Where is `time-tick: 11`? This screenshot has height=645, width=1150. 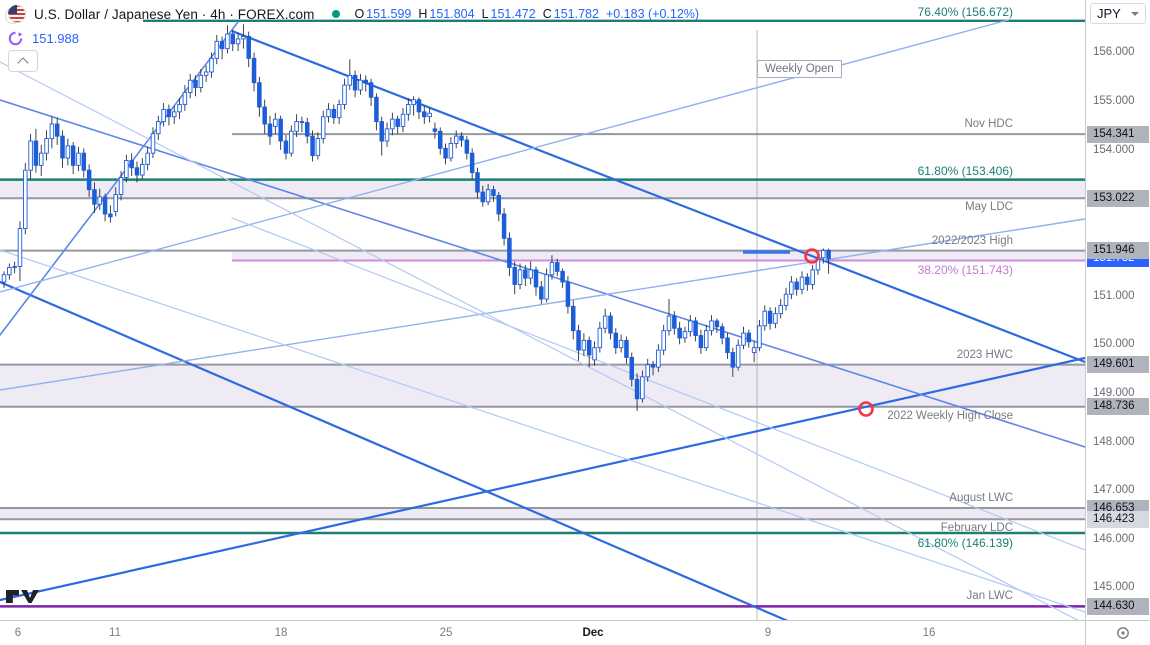
time-tick: 11 is located at coordinates (115, 633).